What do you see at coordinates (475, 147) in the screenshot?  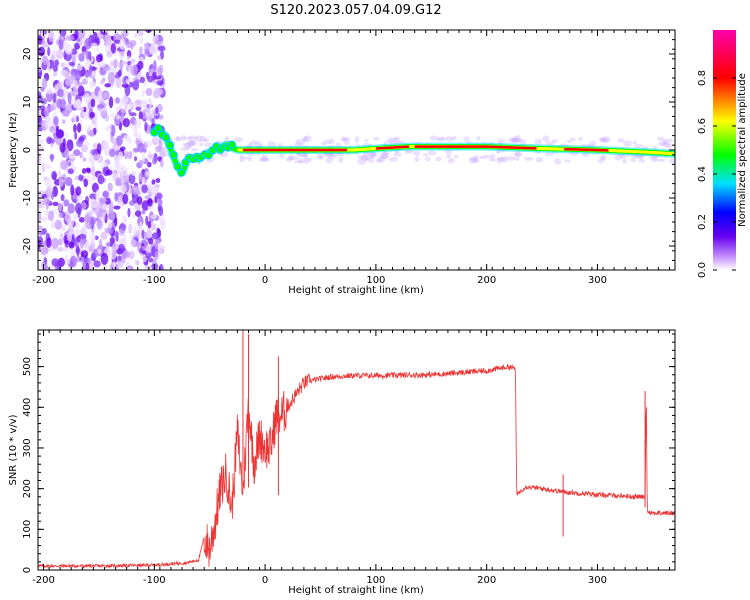 I see `ridge-core-red` at bounding box center [475, 147].